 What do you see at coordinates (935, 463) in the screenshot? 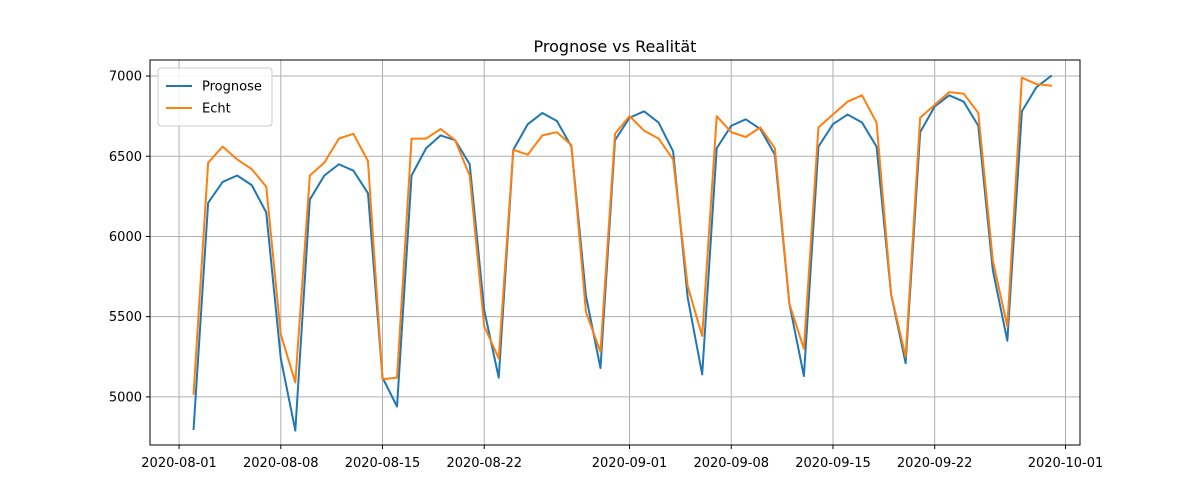
I see `x-tick-label: 2020-09-22` at bounding box center [935, 463].